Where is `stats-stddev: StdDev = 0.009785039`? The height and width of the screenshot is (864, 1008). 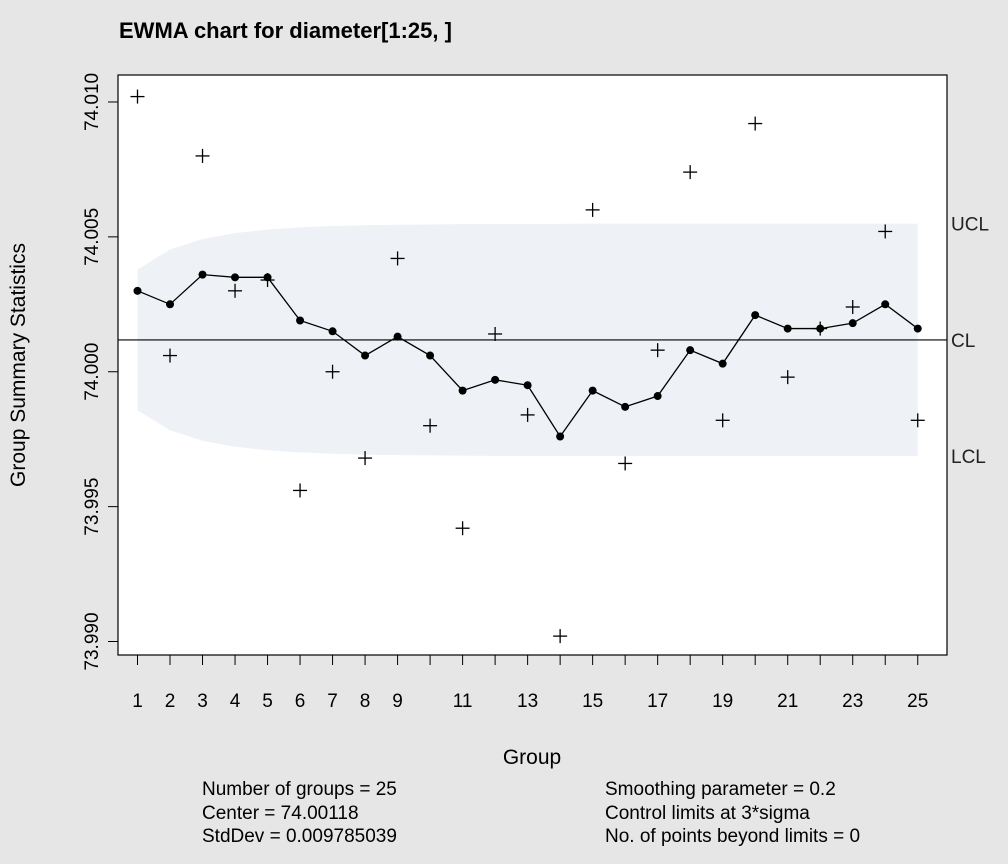
stats-stddev: StdDev = 0.009785039 is located at coordinates (299, 836).